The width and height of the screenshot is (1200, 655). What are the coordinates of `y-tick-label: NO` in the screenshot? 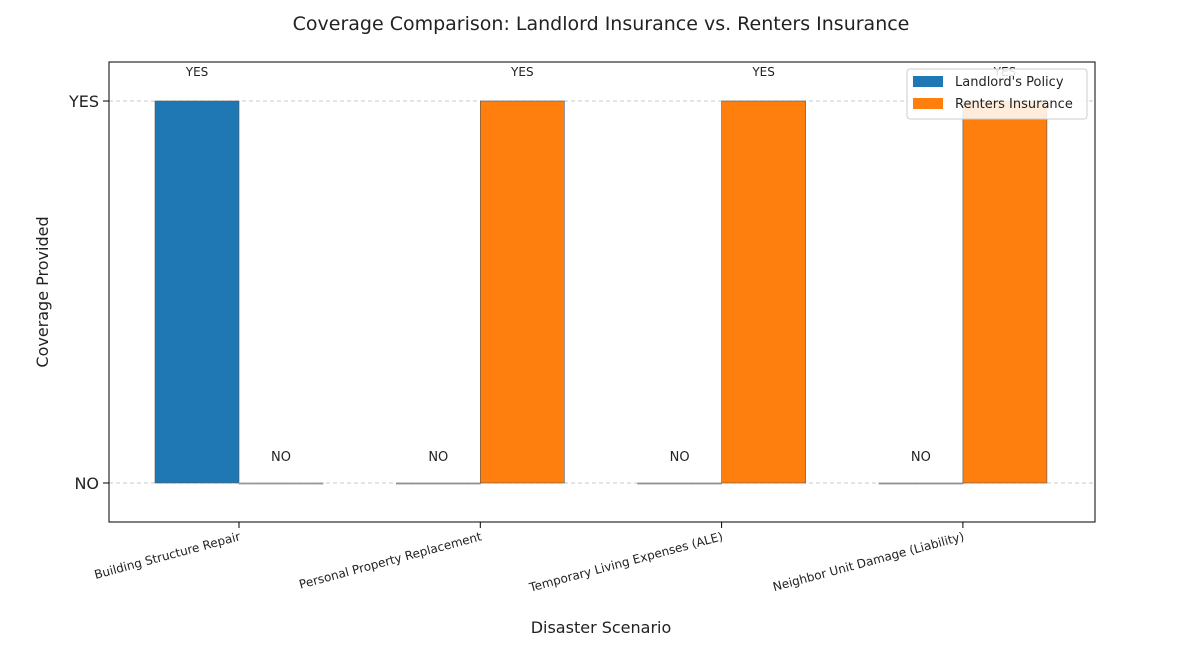 It's located at (86, 483).